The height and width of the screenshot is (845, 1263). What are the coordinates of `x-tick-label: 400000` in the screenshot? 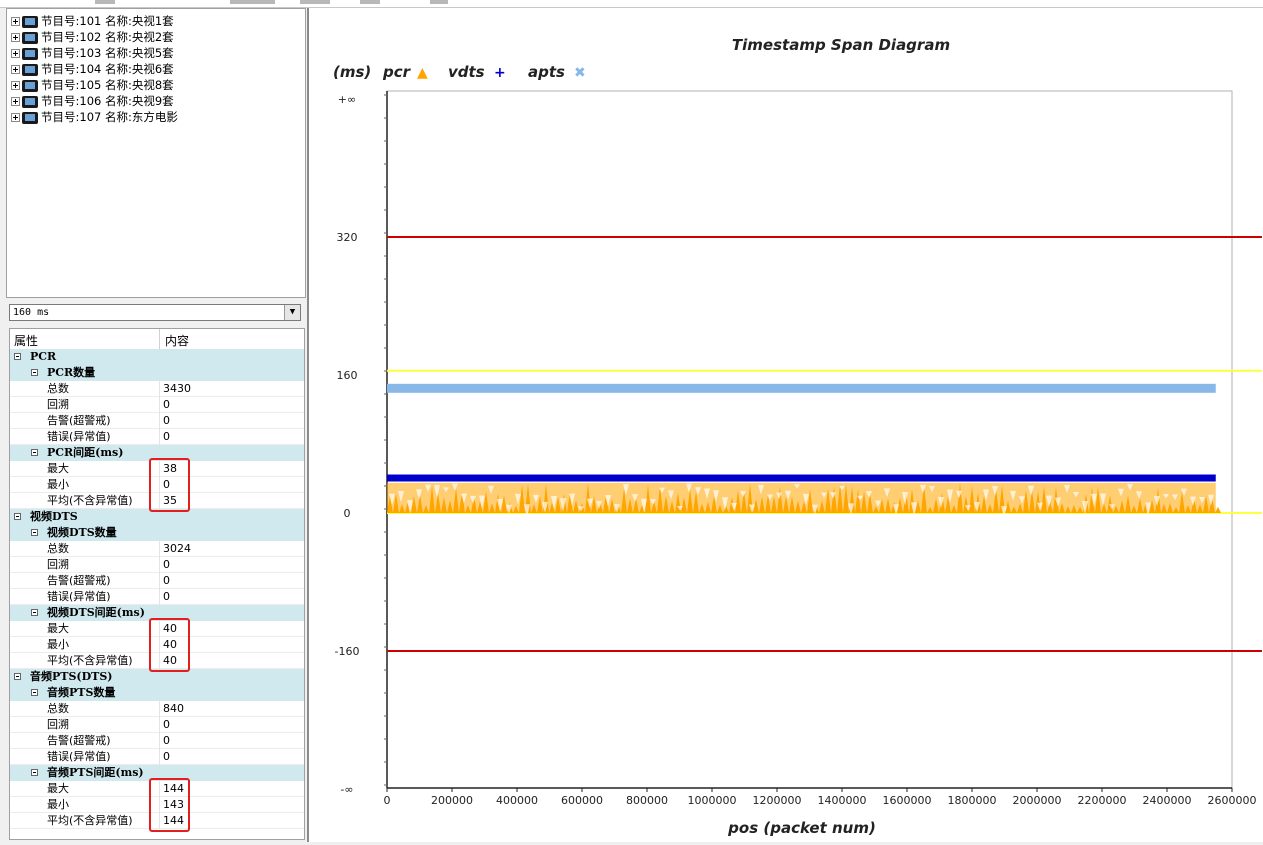 It's located at (517, 800).